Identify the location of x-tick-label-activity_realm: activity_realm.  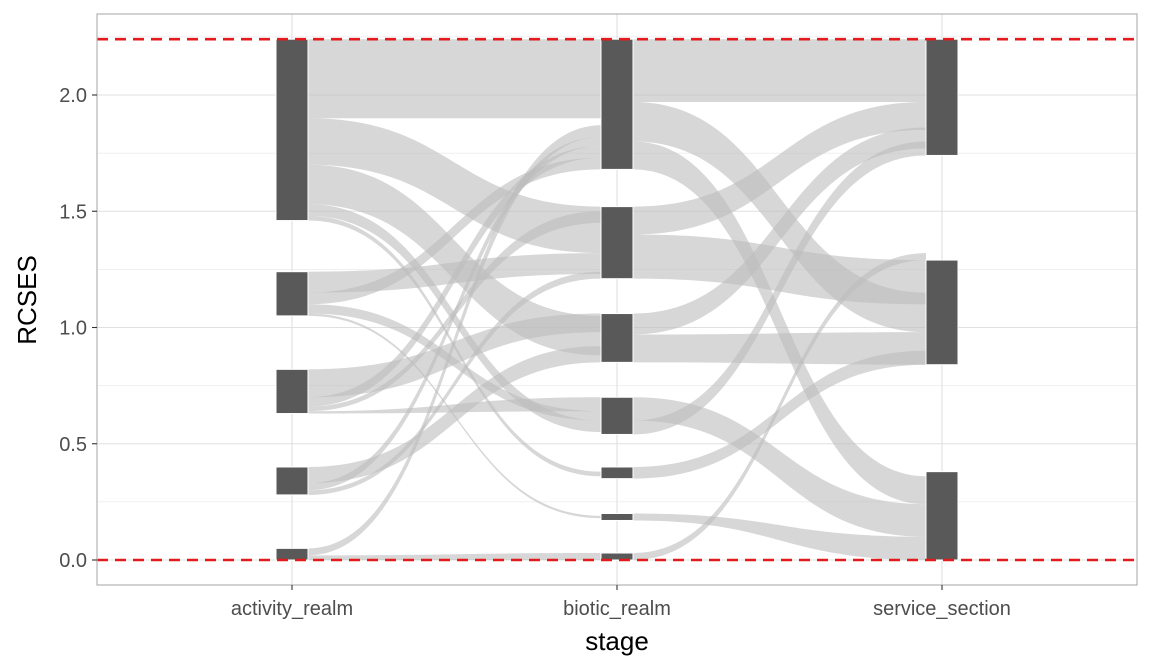
(292, 609).